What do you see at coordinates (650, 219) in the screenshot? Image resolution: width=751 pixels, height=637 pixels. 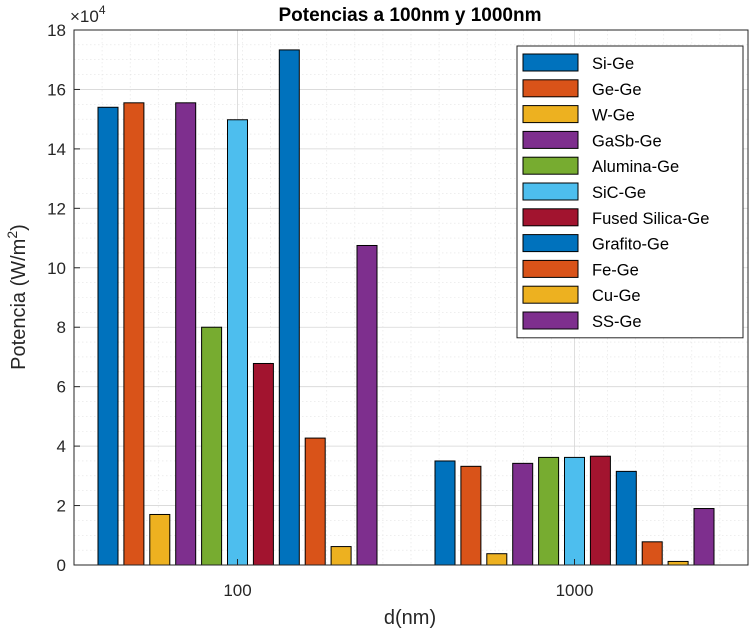 I see `legend-label: Fused Silica-Ge` at bounding box center [650, 219].